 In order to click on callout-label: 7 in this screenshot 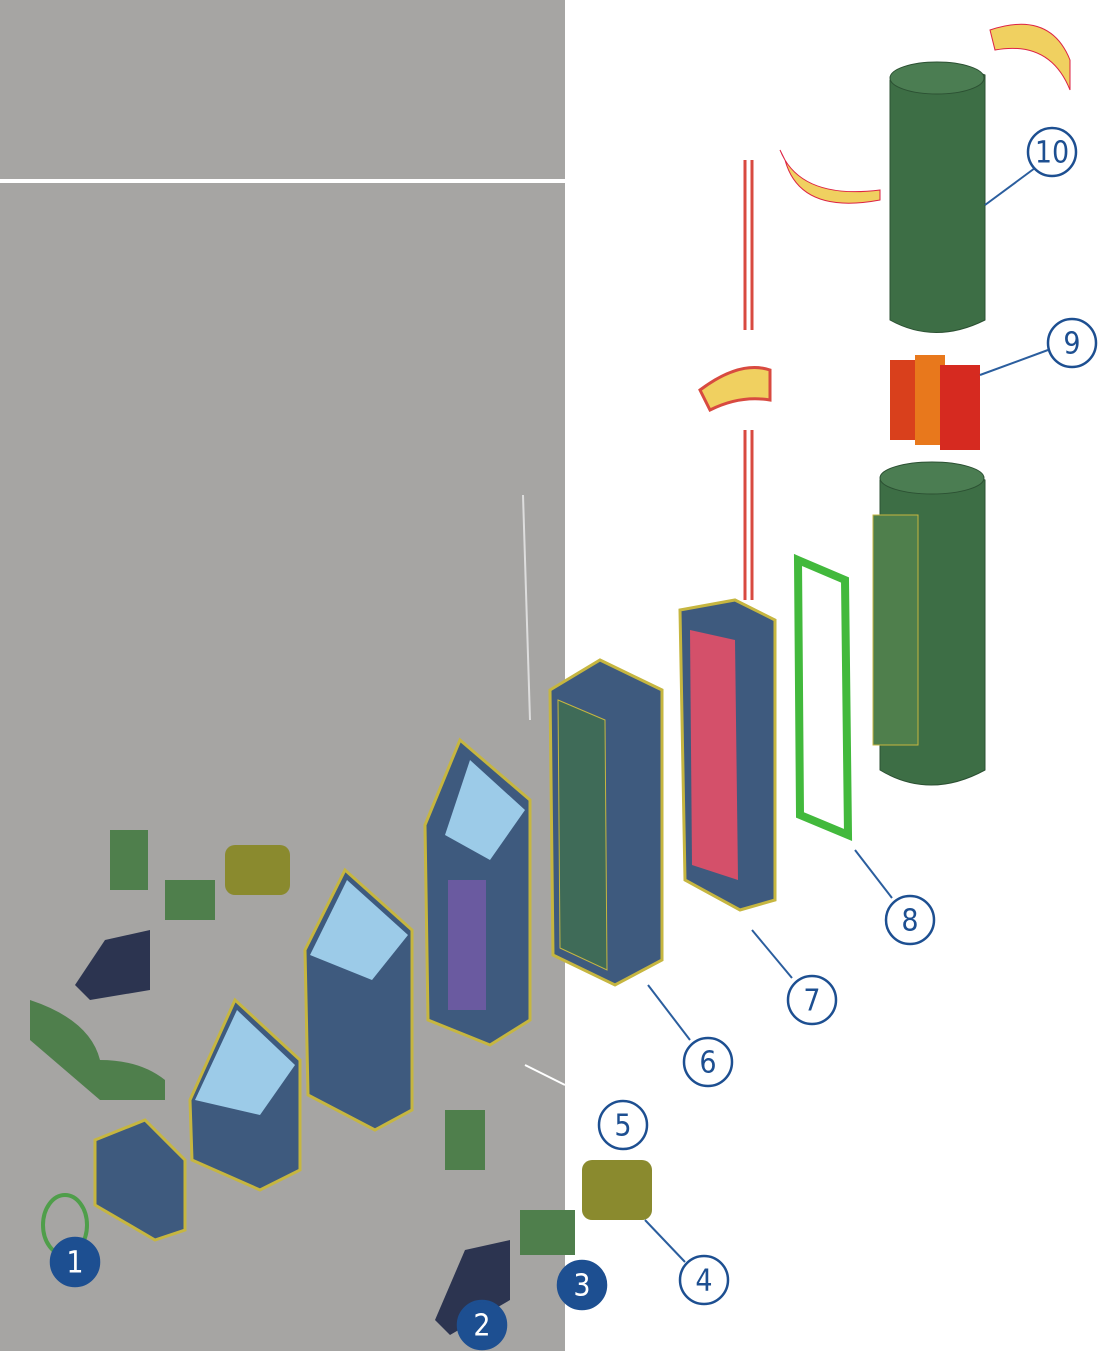, I will do `click(811, 1001)`.